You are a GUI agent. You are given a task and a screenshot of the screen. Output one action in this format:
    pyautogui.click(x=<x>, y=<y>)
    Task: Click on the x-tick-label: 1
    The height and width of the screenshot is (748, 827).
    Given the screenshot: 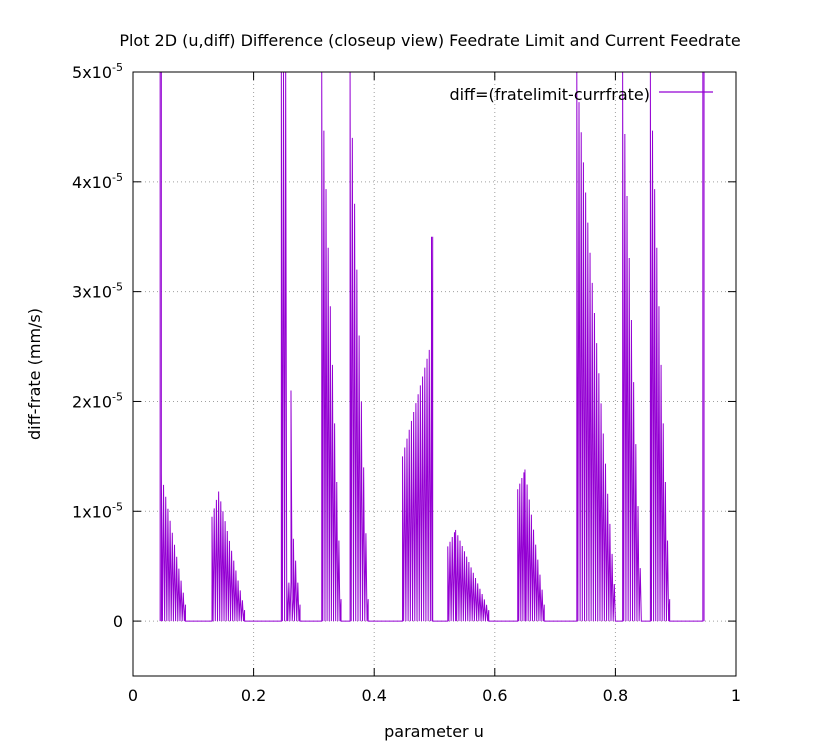 What is the action you would take?
    pyautogui.click(x=736, y=695)
    